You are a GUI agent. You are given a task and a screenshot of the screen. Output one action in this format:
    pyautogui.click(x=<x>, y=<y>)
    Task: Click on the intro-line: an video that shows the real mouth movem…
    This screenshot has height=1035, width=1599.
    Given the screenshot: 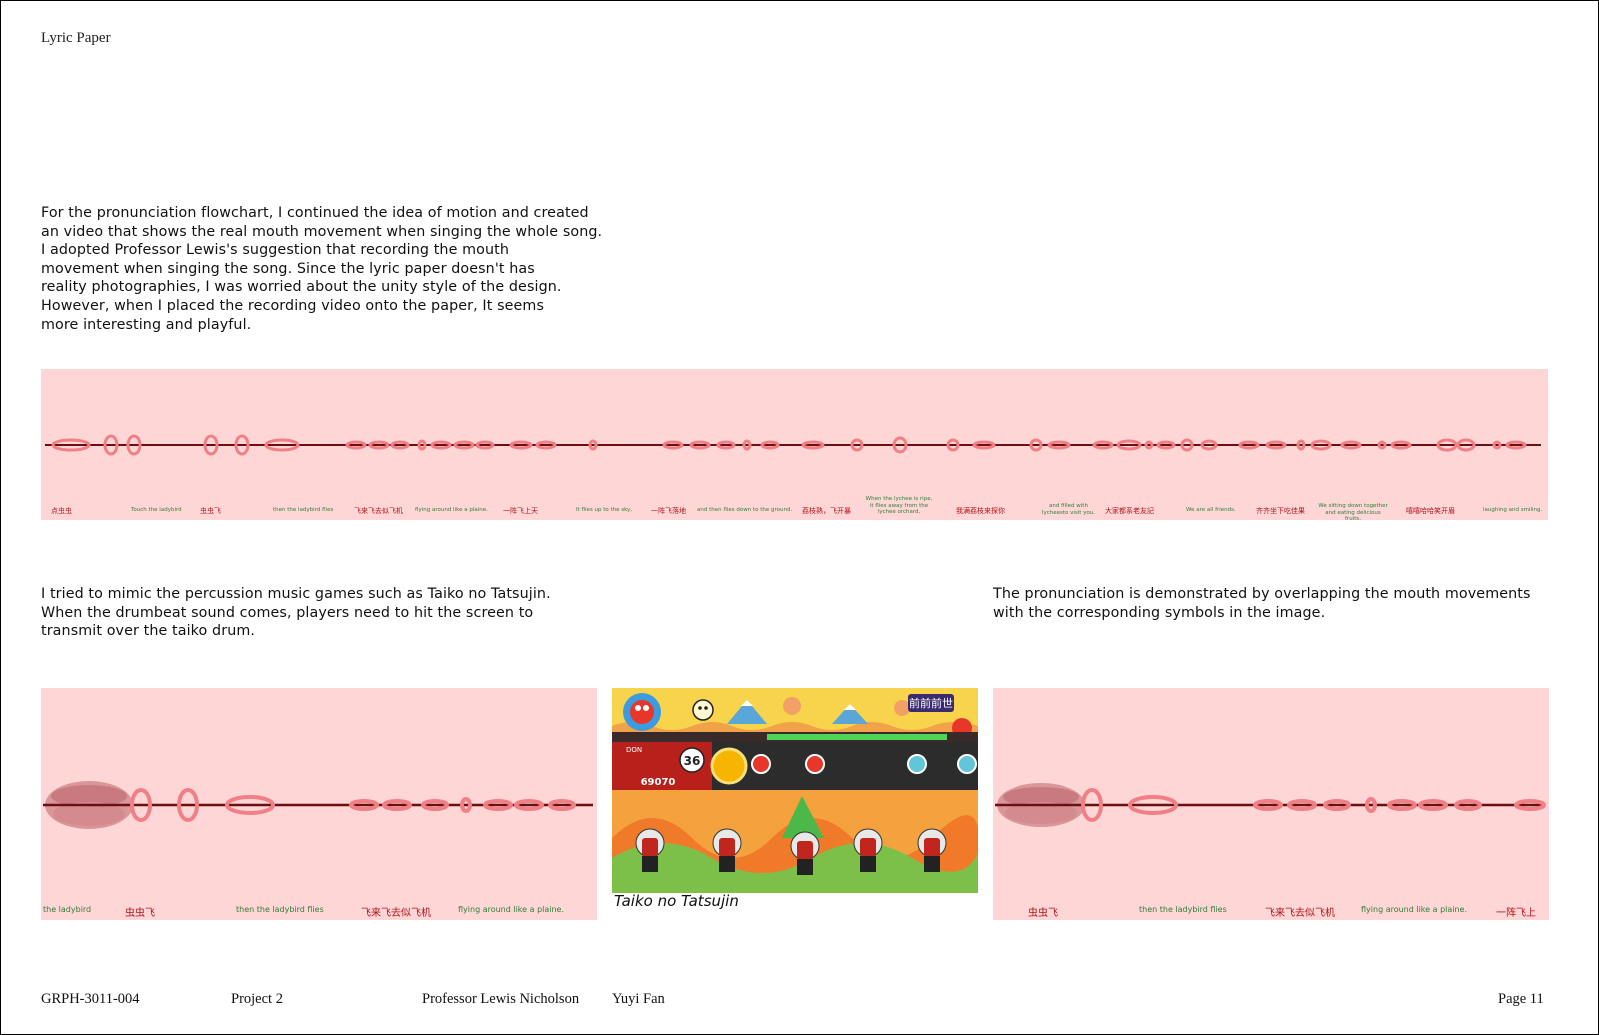 What is the action you would take?
    pyautogui.click(x=322, y=231)
    